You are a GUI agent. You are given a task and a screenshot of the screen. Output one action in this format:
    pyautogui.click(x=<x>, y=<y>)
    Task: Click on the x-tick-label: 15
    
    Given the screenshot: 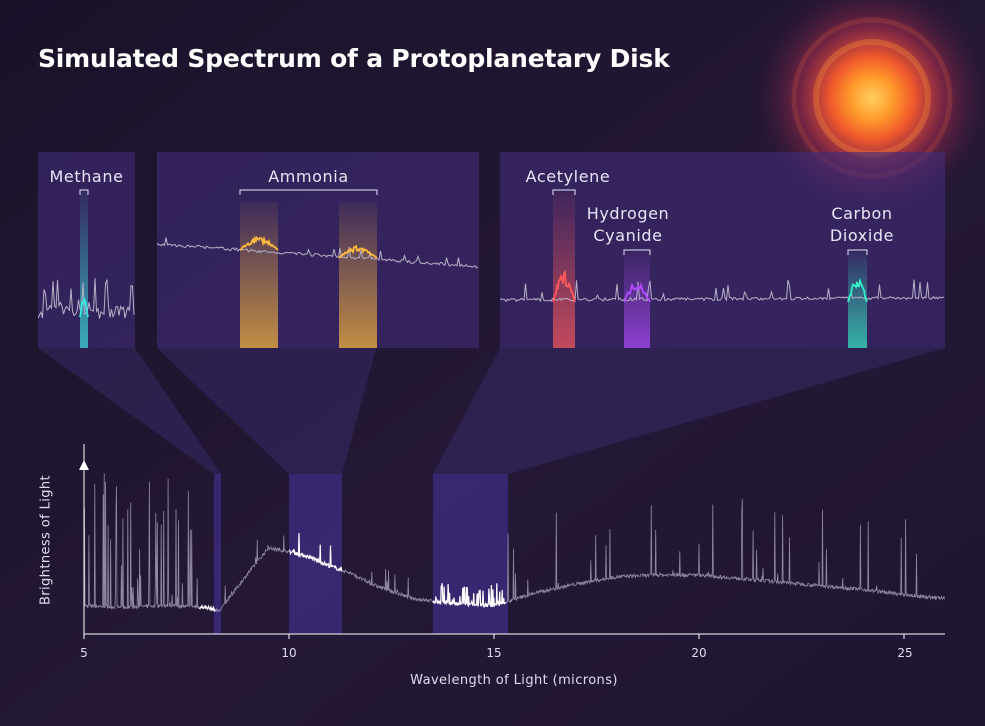 What is the action you would take?
    pyautogui.click(x=494, y=653)
    